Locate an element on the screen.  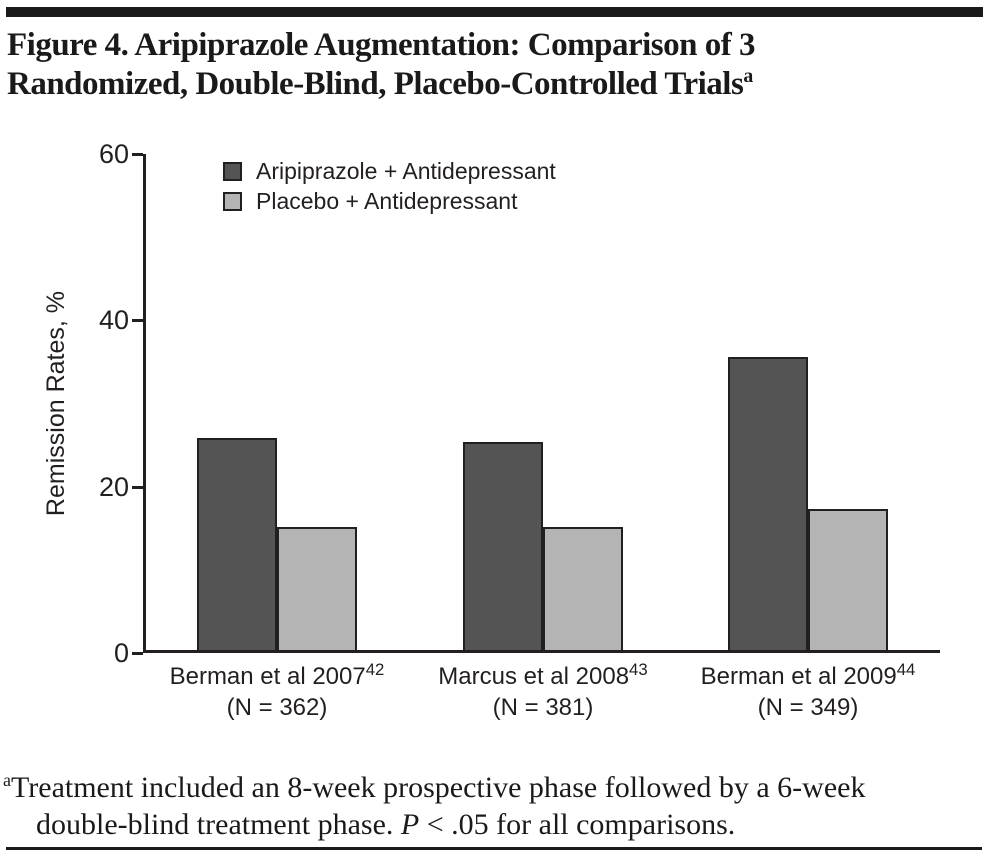
x-category-name: Marcus et al 2008 is located at coordinates (534, 676).